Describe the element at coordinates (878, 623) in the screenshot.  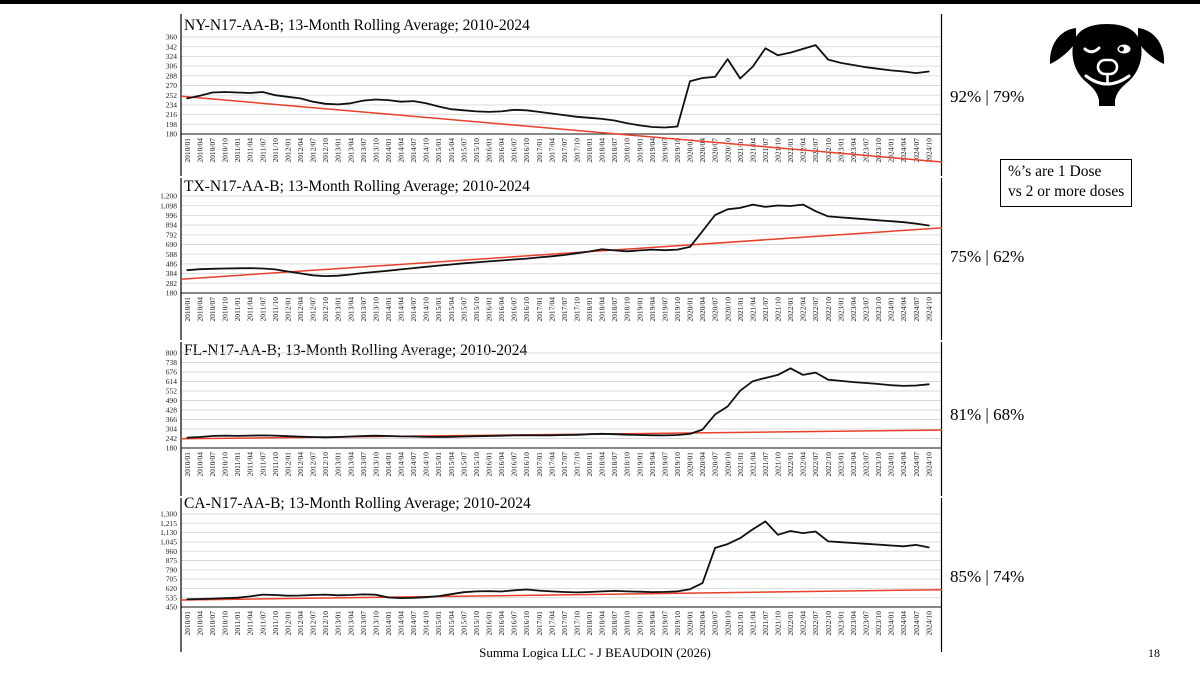
I see `x-tick-label: 2023/10` at that location.